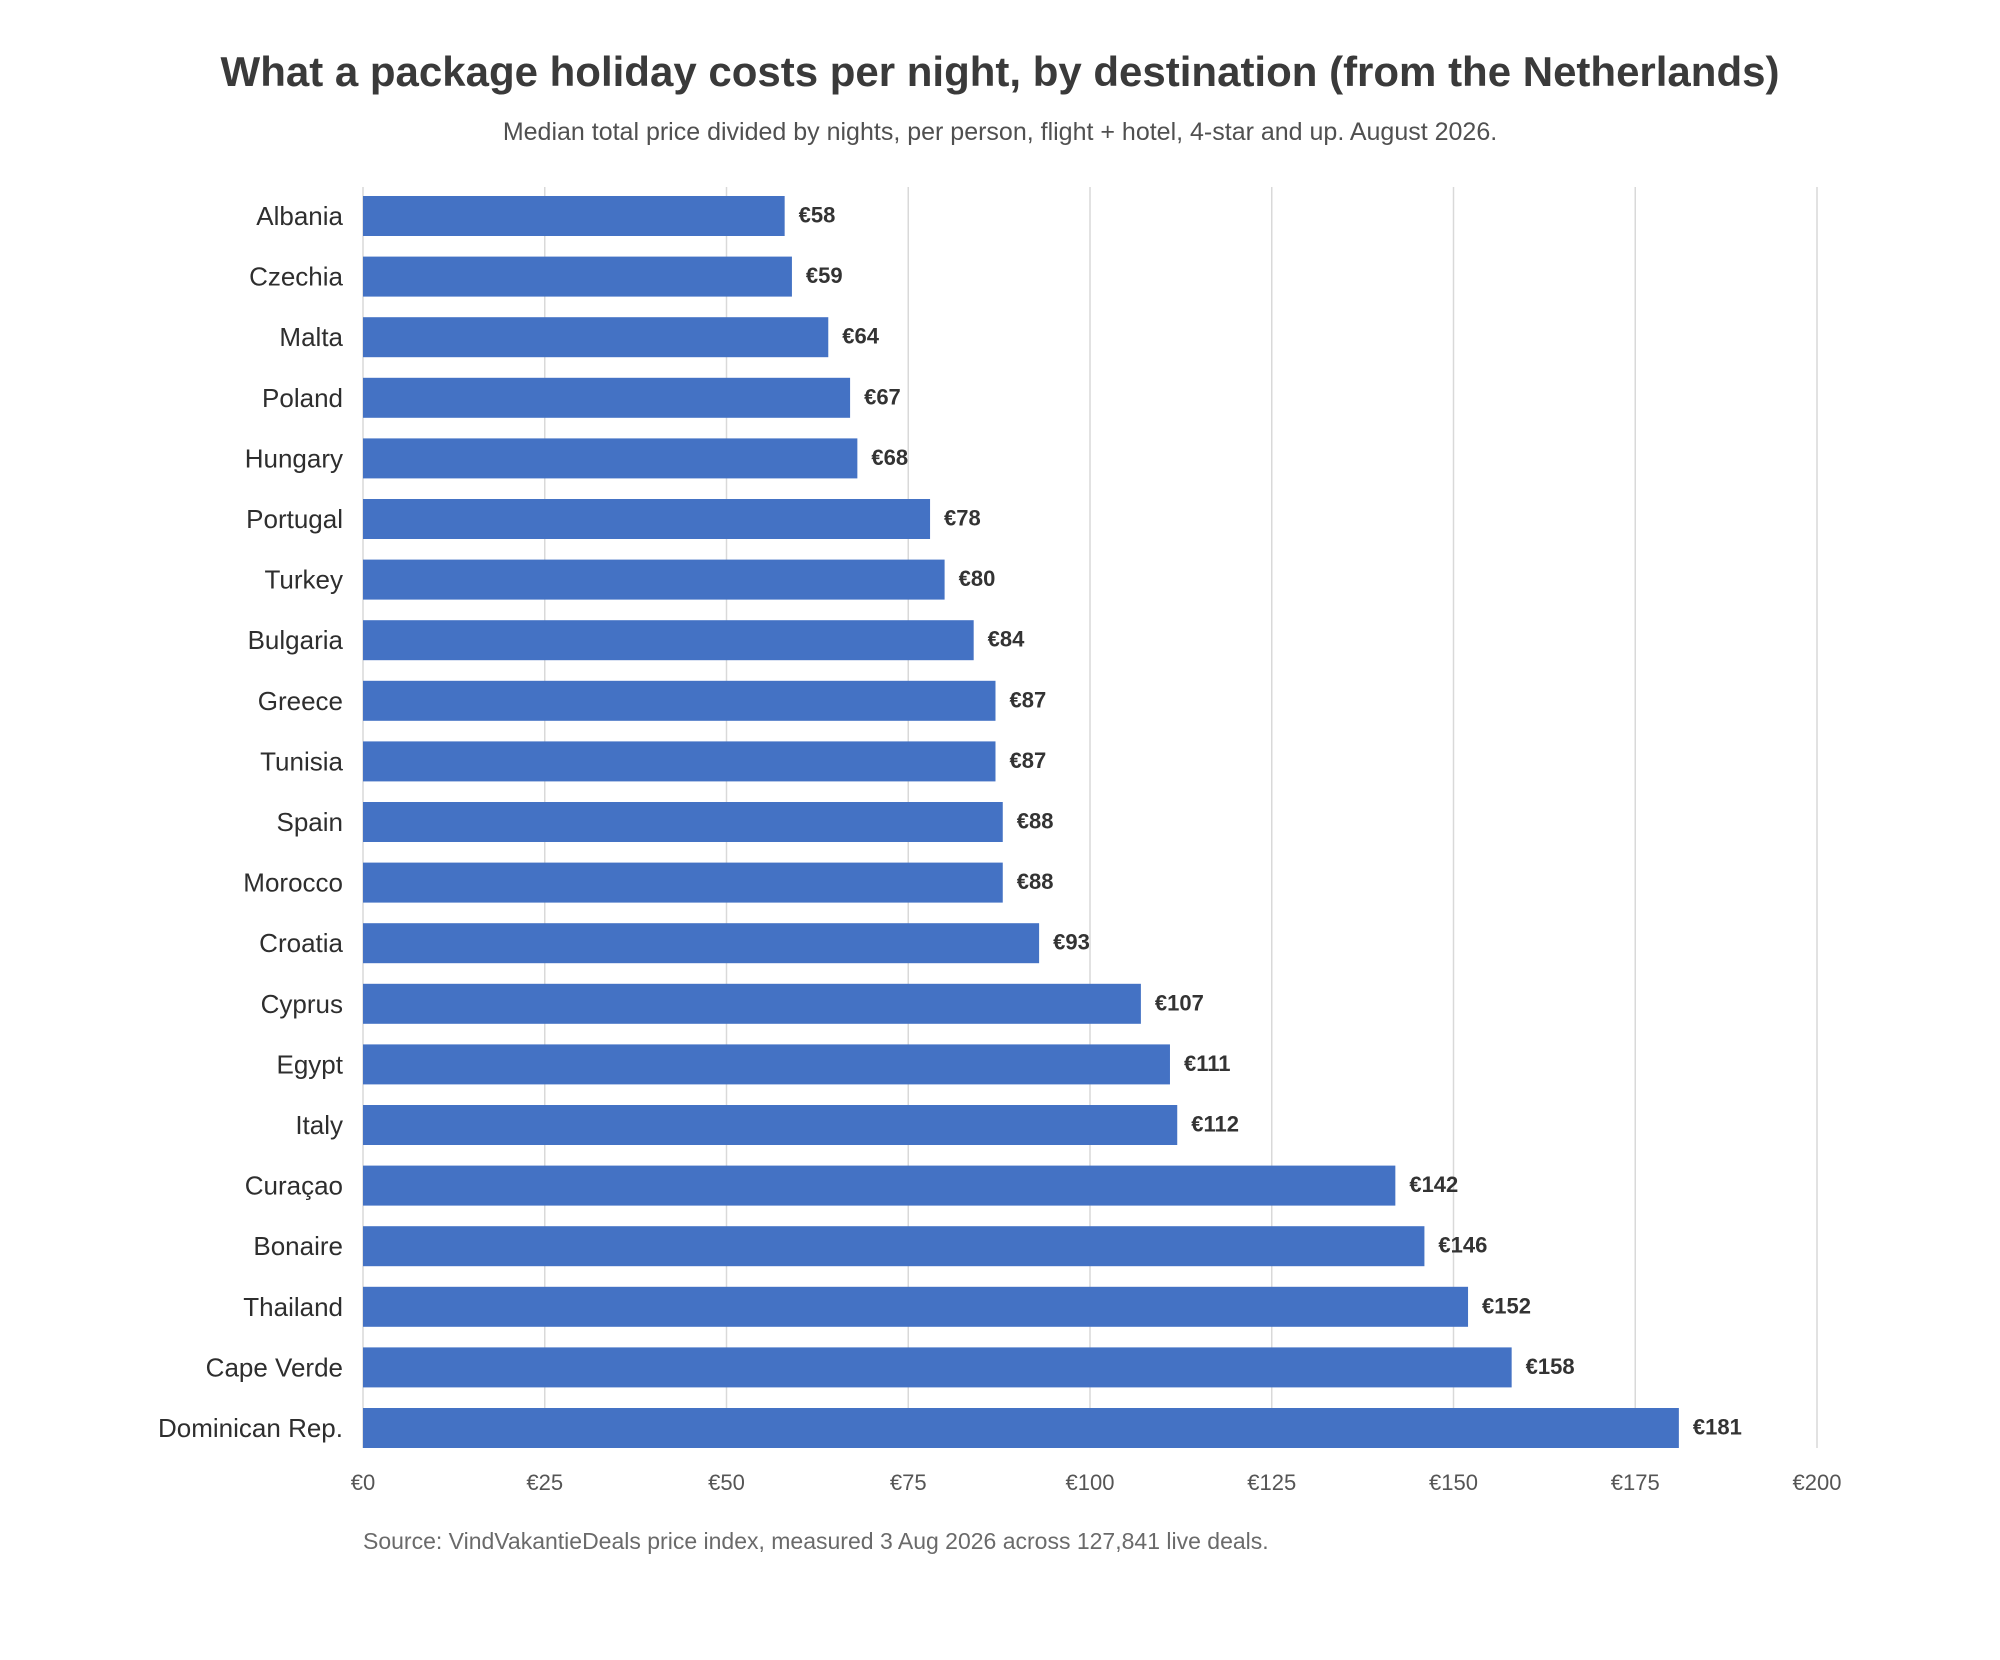 The width and height of the screenshot is (2000, 1660). I want to click on category-label: Dominican Rep., so click(250, 1428).